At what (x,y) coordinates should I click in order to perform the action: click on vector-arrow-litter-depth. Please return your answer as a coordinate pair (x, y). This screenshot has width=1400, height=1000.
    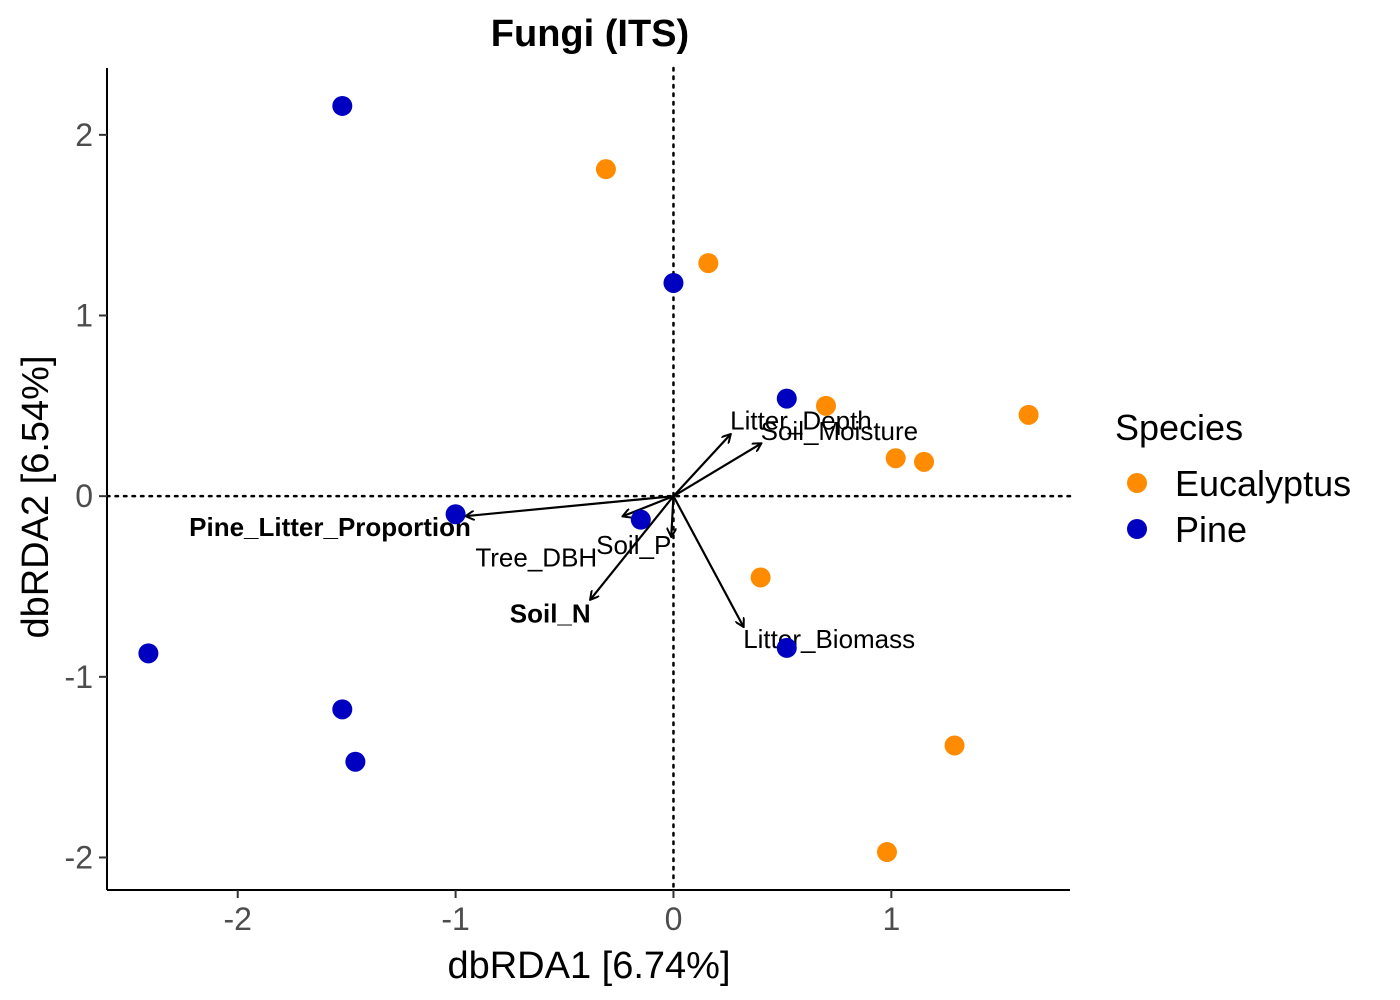
    Looking at the image, I should click on (701, 466).